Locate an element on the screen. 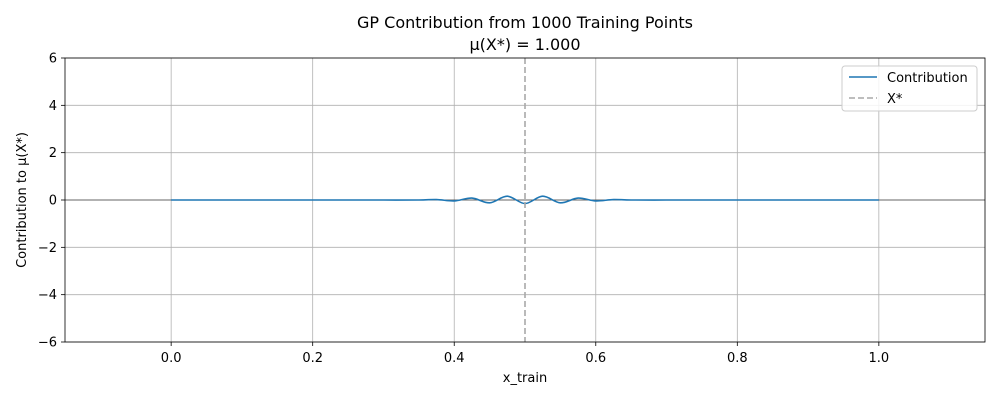 Image resolution: width=1000 pixels, height=400 pixels. x-tick-label: 0.0 is located at coordinates (171, 358).